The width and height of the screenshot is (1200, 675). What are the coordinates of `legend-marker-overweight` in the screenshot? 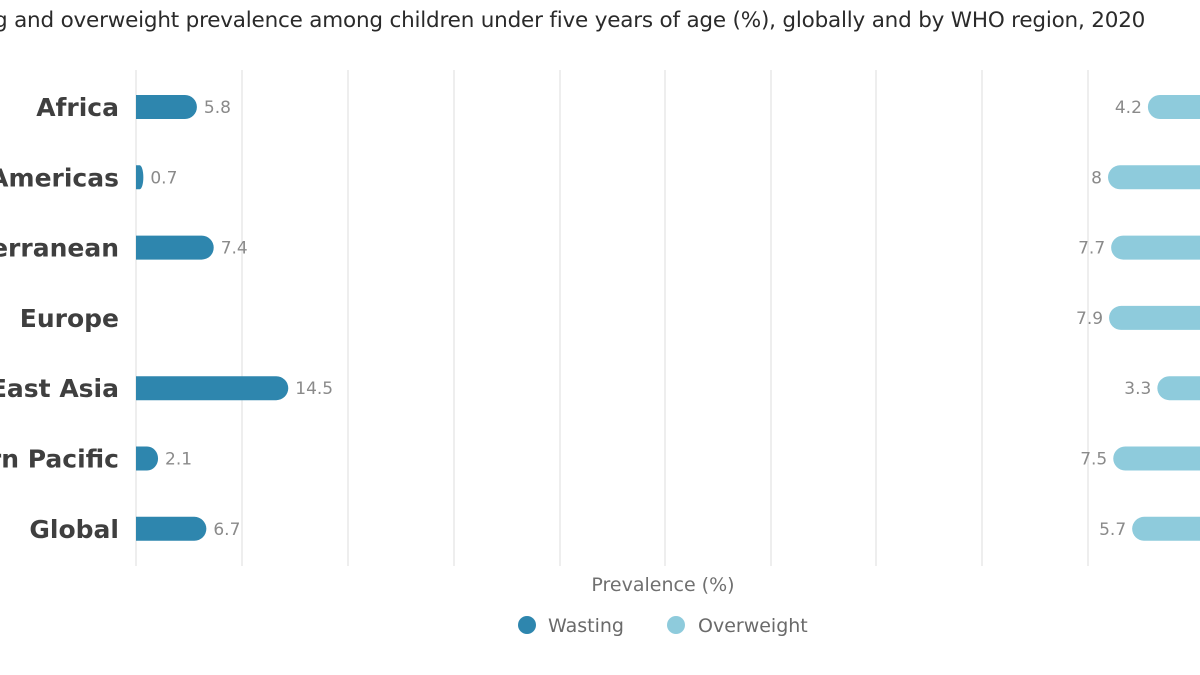 It's located at (676, 625).